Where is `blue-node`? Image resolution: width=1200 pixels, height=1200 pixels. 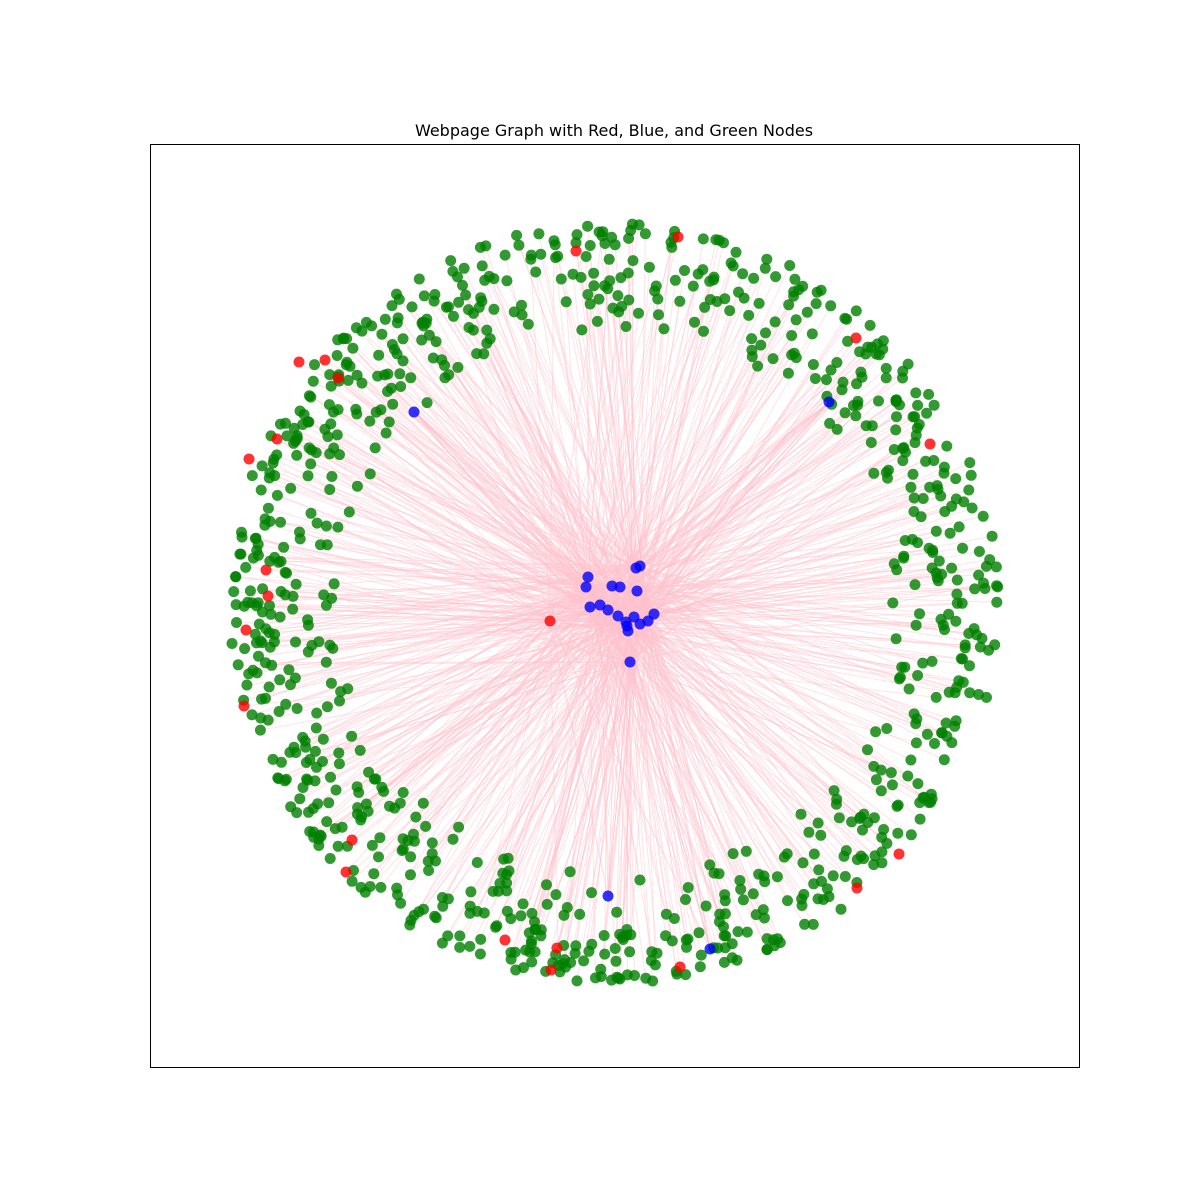 blue-node is located at coordinates (586, 587).